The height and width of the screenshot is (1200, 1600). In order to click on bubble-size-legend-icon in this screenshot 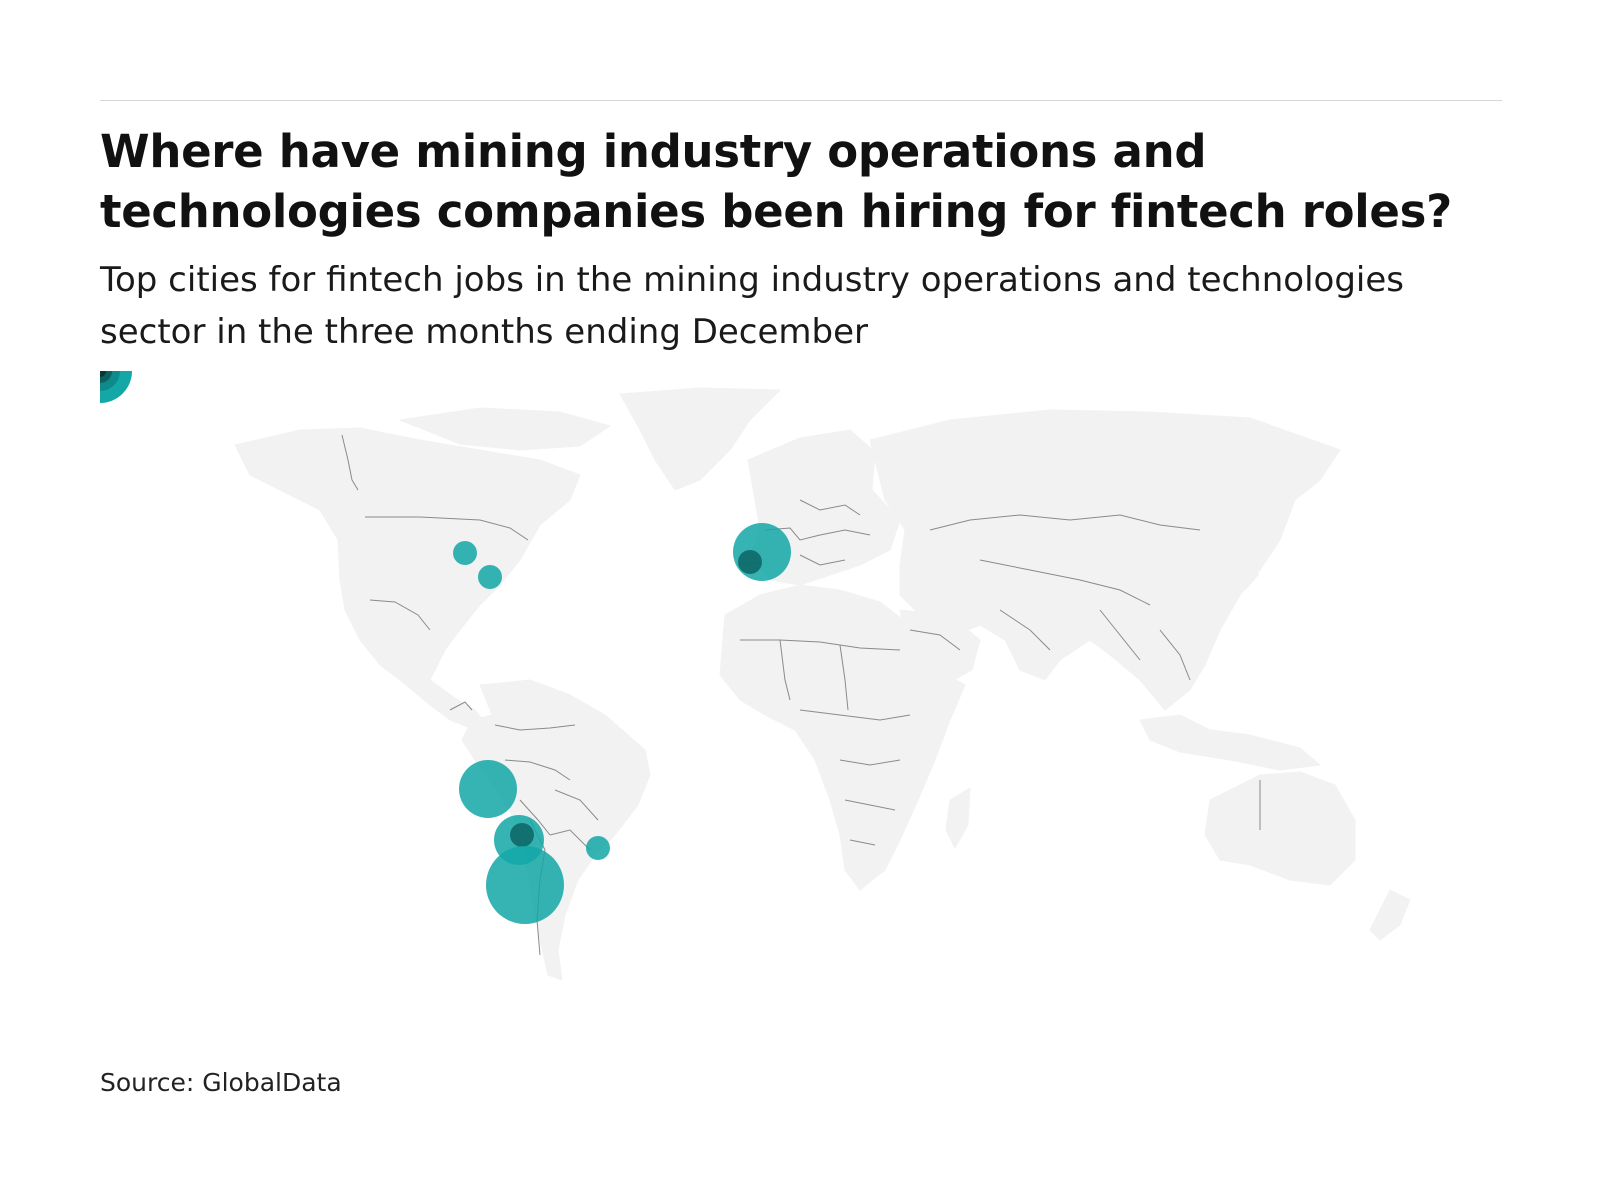, I will do `click(118, 389)`.